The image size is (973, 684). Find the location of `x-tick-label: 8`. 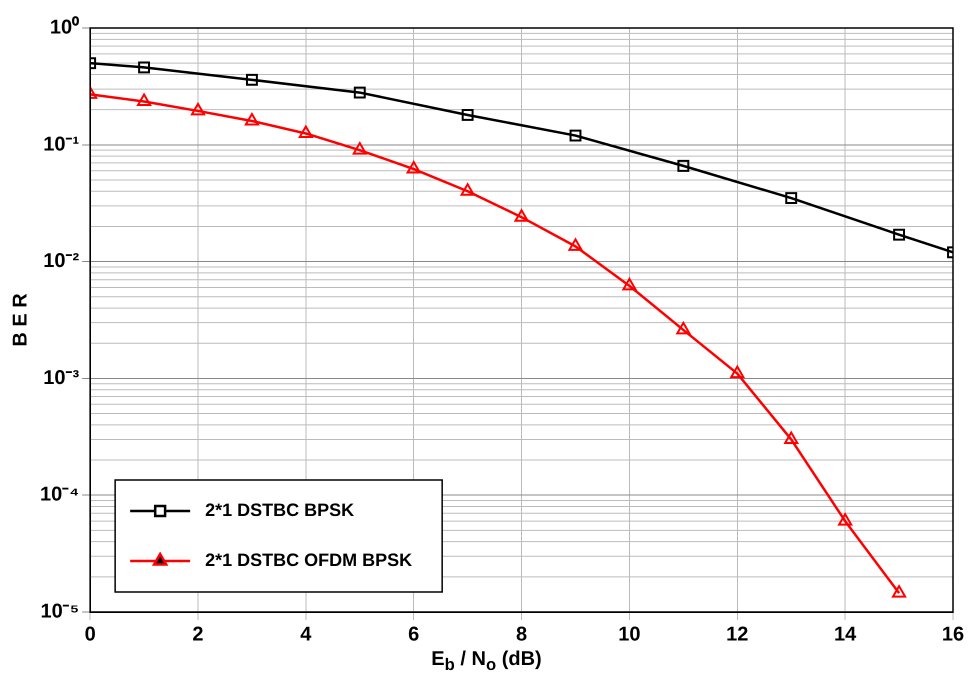

x-tick-label: 8 is located at coordinates (522, 635).